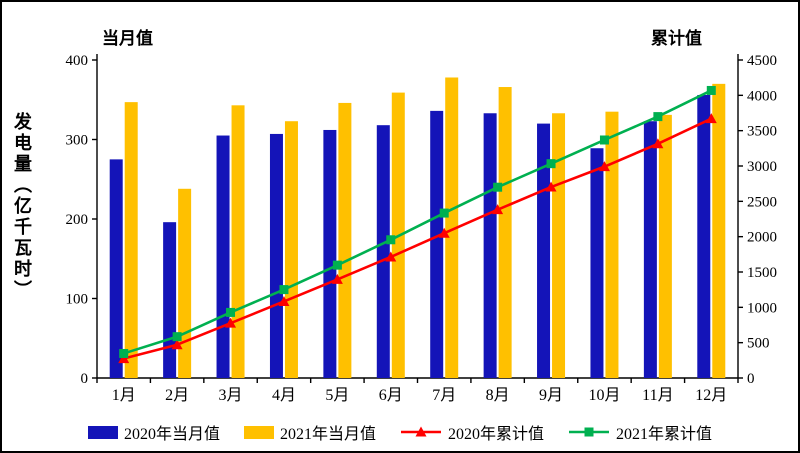  What do you see at coordinates (284, 395) in the screenshot?
I see `month-label: 4月` at bounding box center [284, 395].